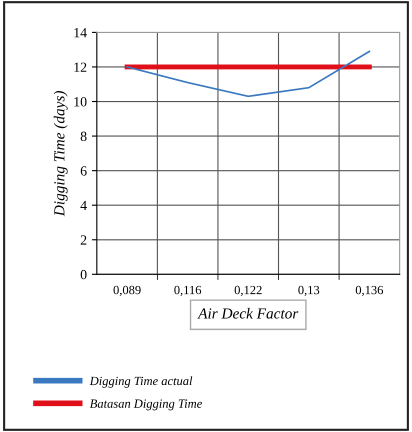 Image resolution: width=412 pixels, height=432 pixels. What do you see at coordinates (83, 275) in the screenshot?
I see `y-tick-label: 0` at bounding box center [83, 275].